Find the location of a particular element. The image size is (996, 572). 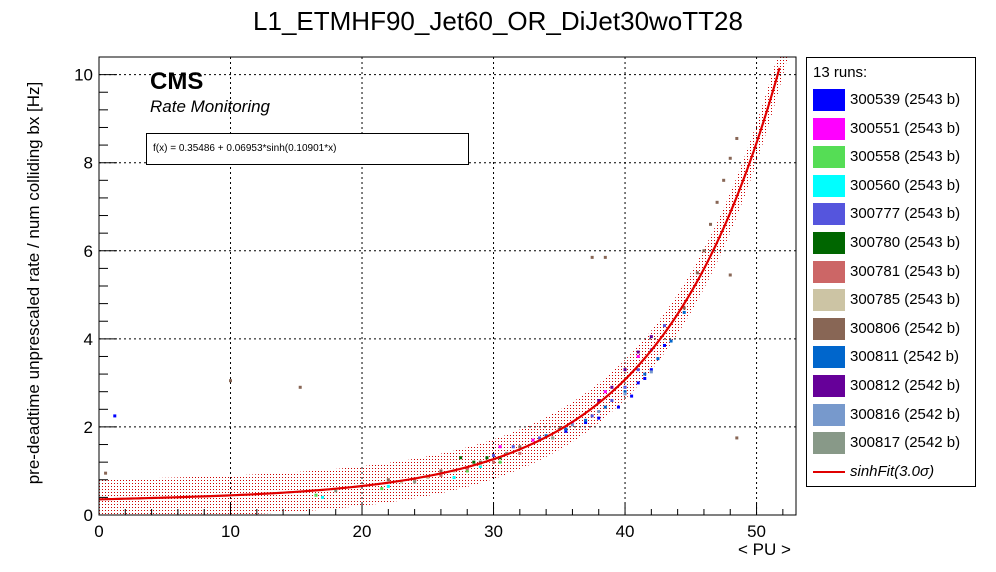

x-tick-label: 30 is located at coordinates (493, 531).